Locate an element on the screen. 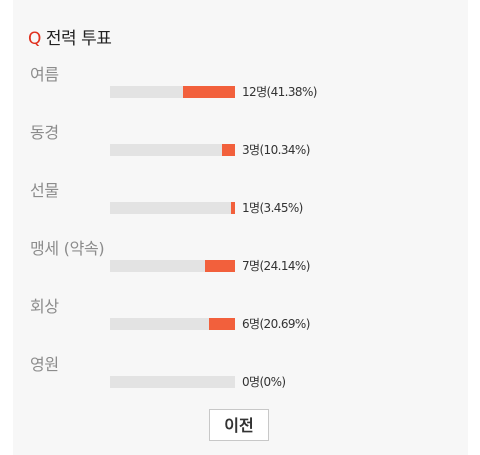 This screenshot has width=480, height=455. option-label: 여름 is located at coordinates (44, 74).